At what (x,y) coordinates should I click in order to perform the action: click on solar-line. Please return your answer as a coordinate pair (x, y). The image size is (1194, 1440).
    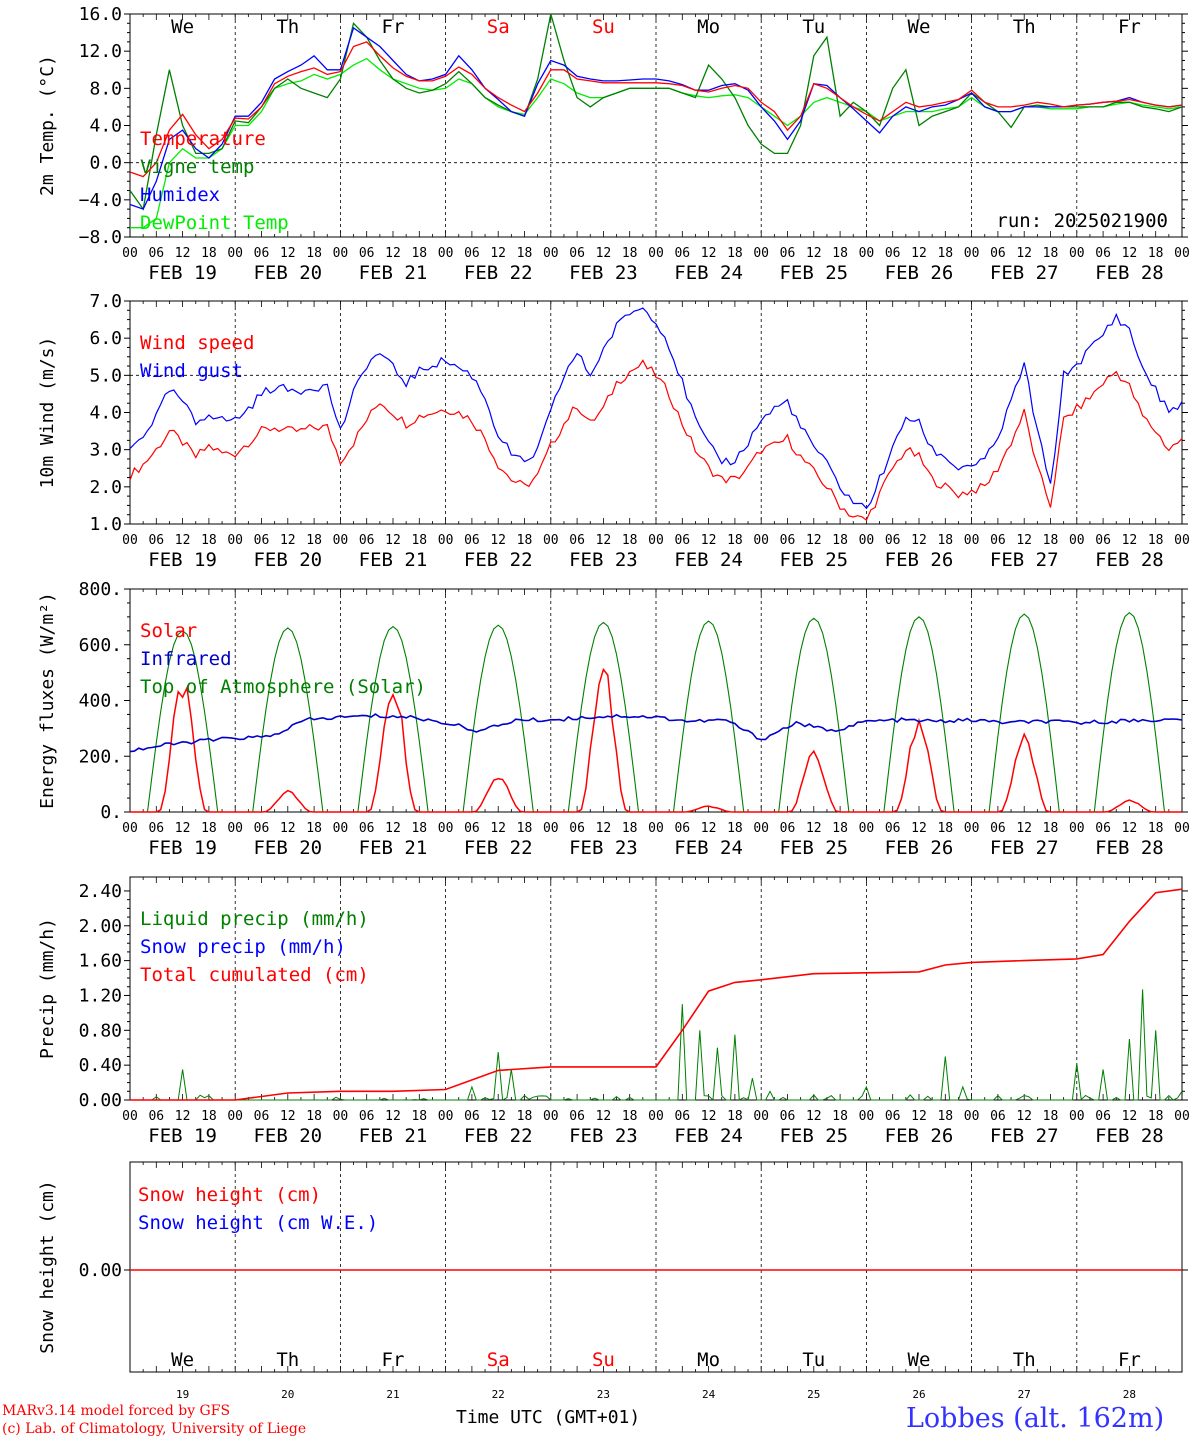
    Looking at the image, I should click on (656, 740).